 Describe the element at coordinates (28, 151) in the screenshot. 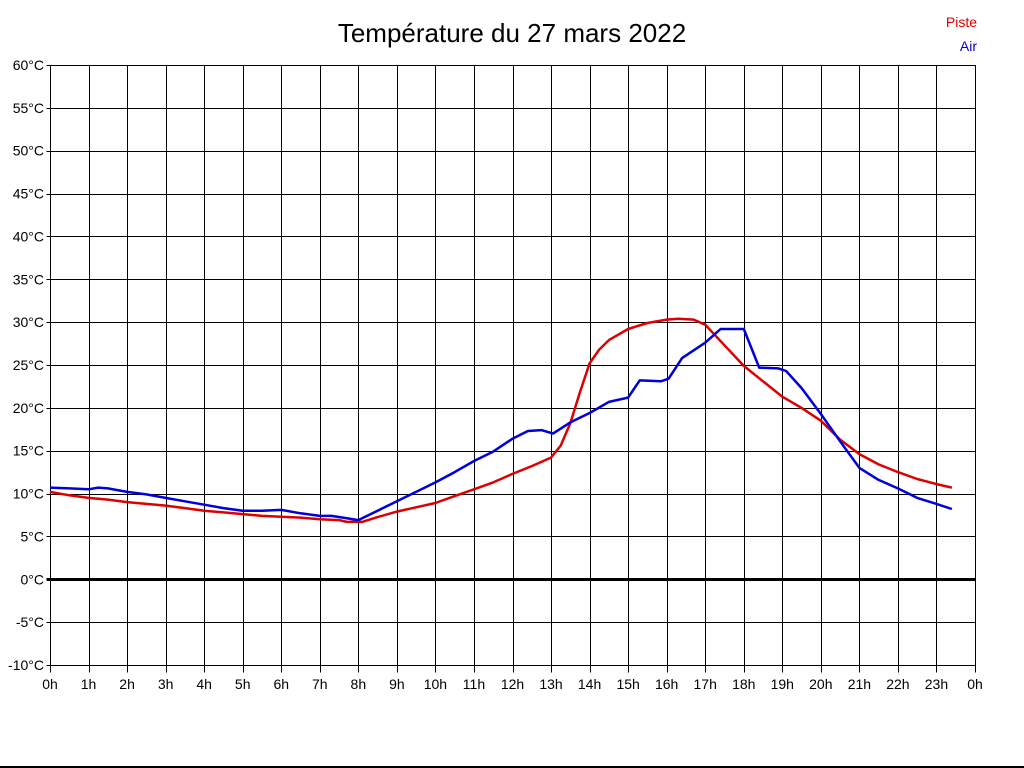

I see `y-tick-label: 50°C` at that location.